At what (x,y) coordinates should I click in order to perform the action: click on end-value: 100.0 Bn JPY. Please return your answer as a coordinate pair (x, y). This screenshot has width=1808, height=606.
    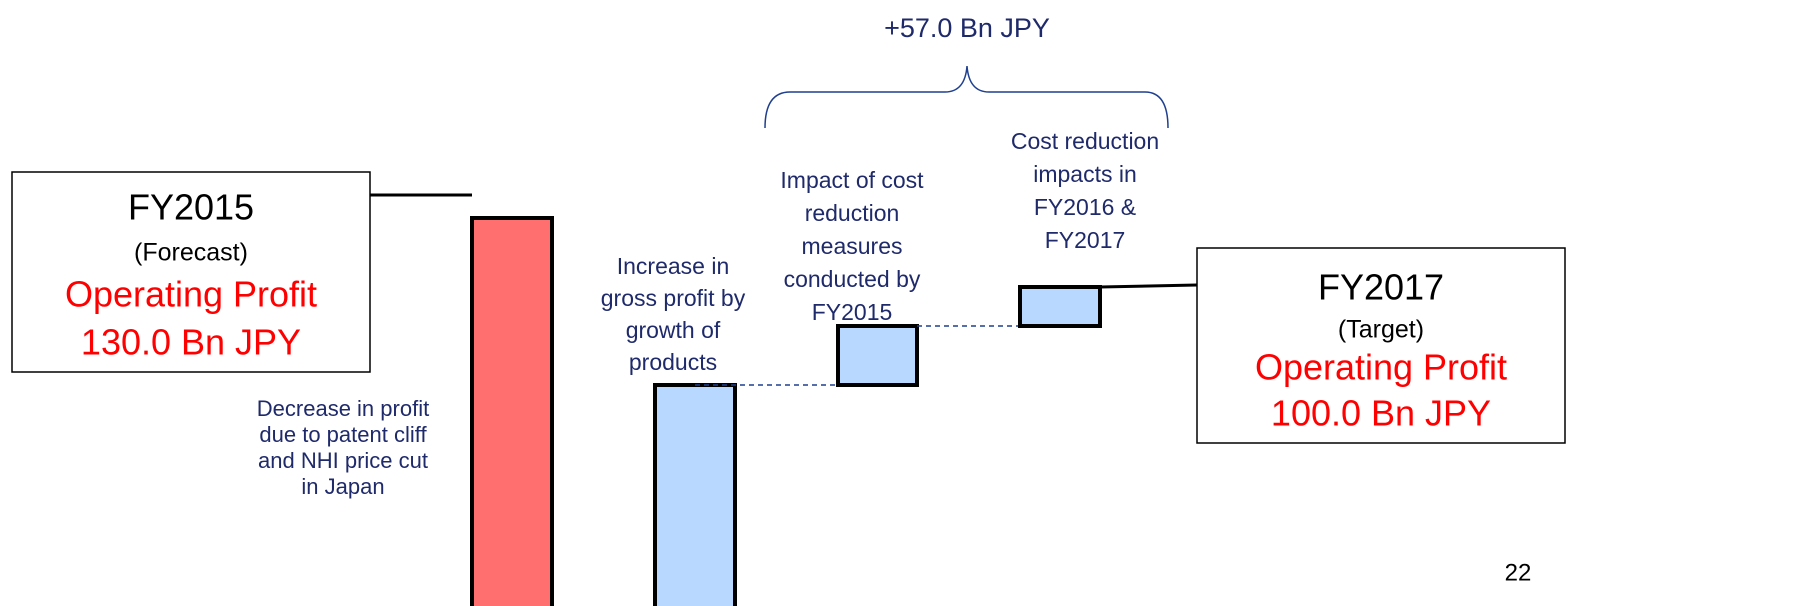
    Looking at the image, I should click on (1381, 413).